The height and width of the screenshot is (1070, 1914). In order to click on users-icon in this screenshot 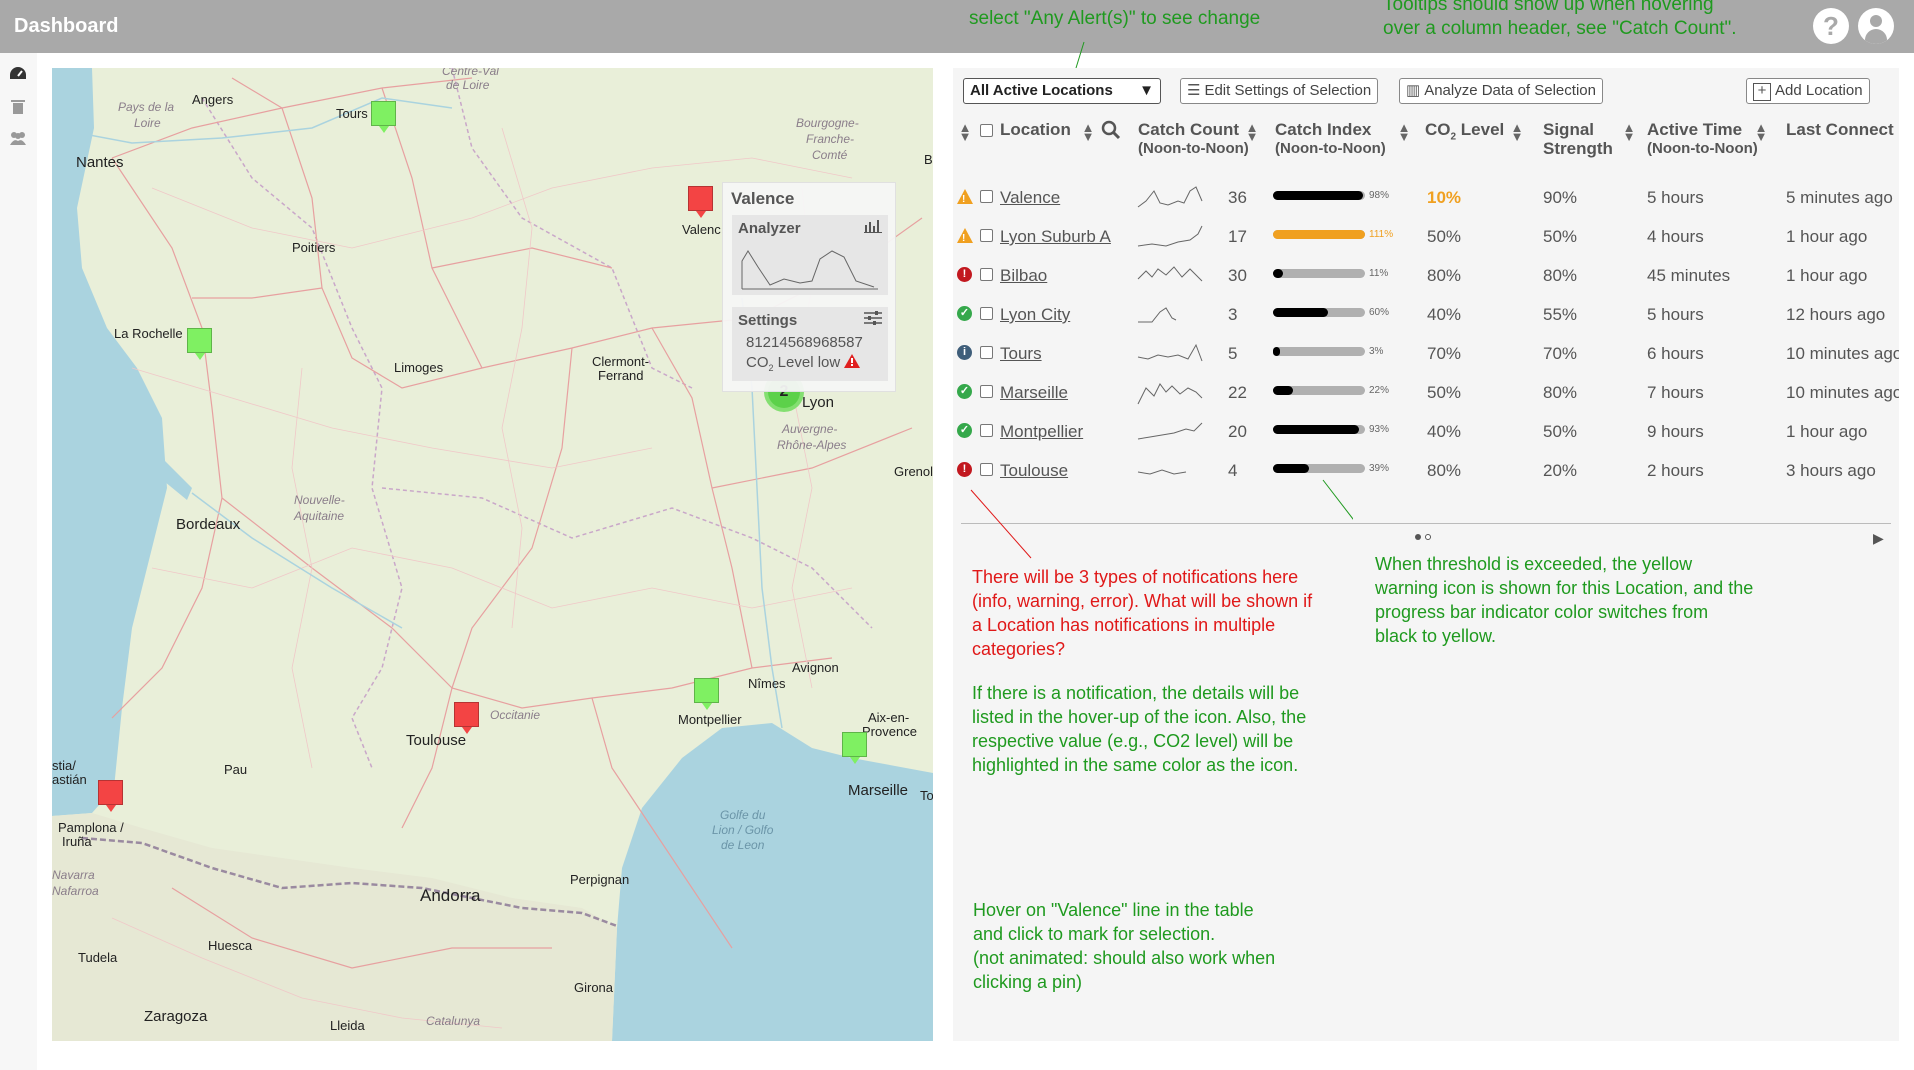, I will do `click(18, 140)`.